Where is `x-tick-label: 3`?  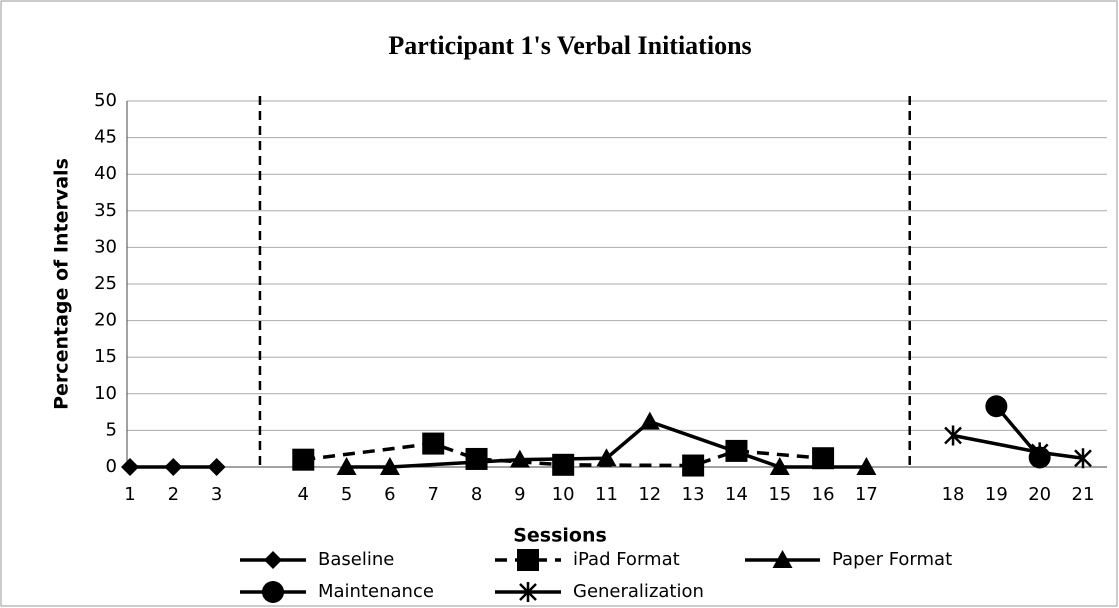
x-tick-label: 3 is located at coordinates (216, 494).